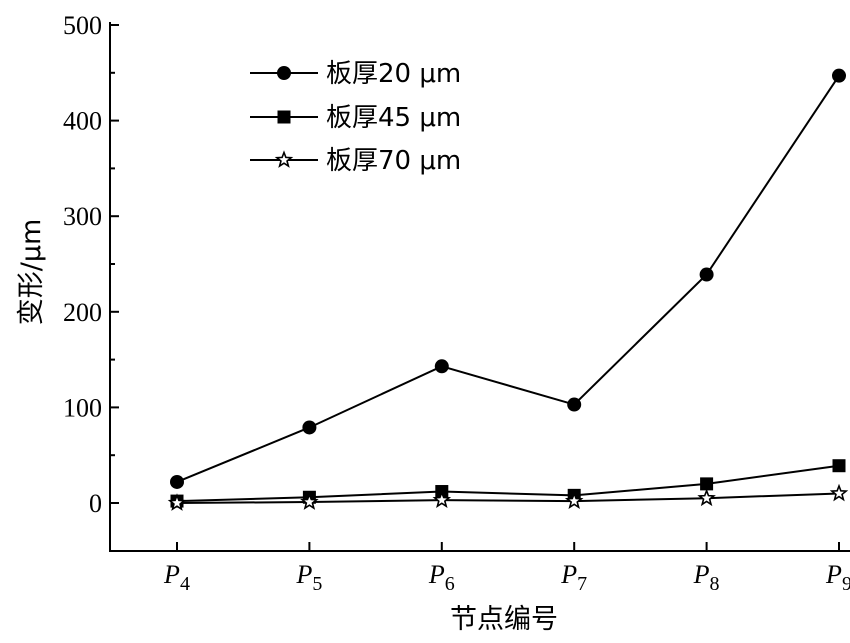  Describe the element at coordinates (308, 577) in the screenshot. I see `x-tick-label: P5` at that location.